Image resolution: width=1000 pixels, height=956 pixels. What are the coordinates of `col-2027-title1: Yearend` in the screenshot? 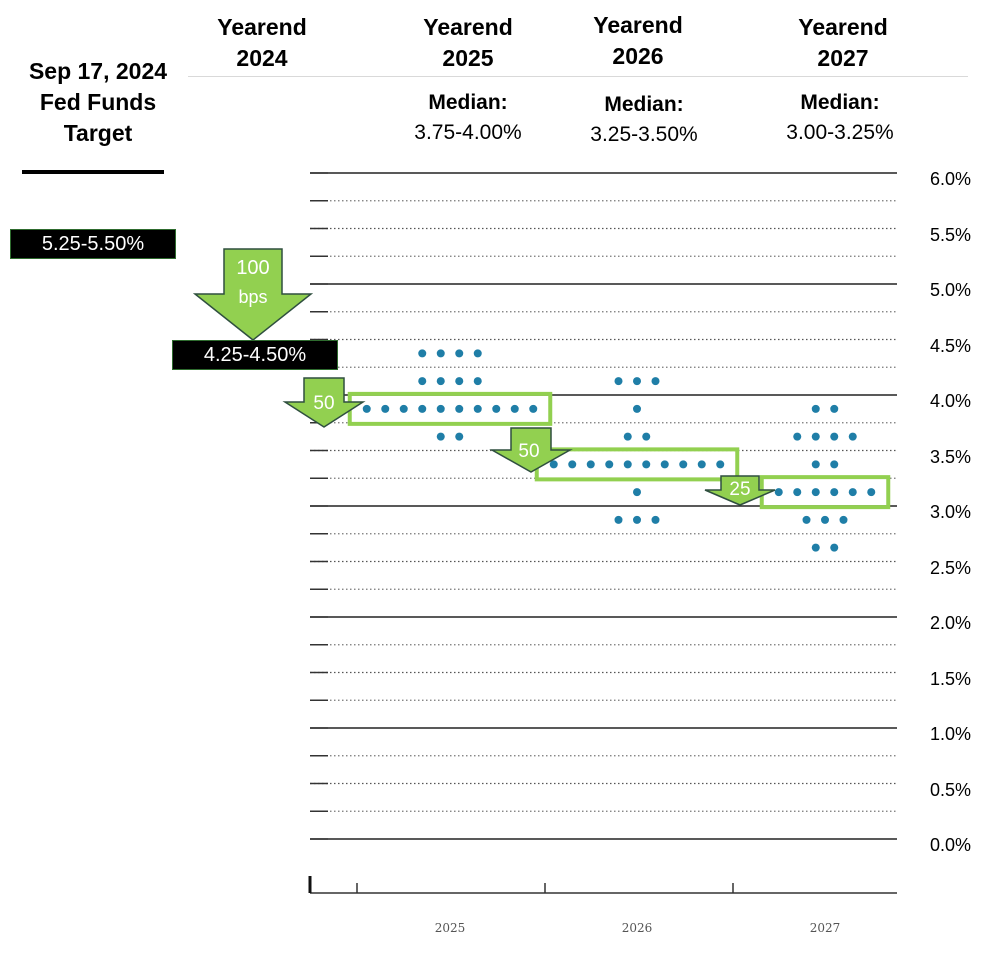 It's located at (843, 27).